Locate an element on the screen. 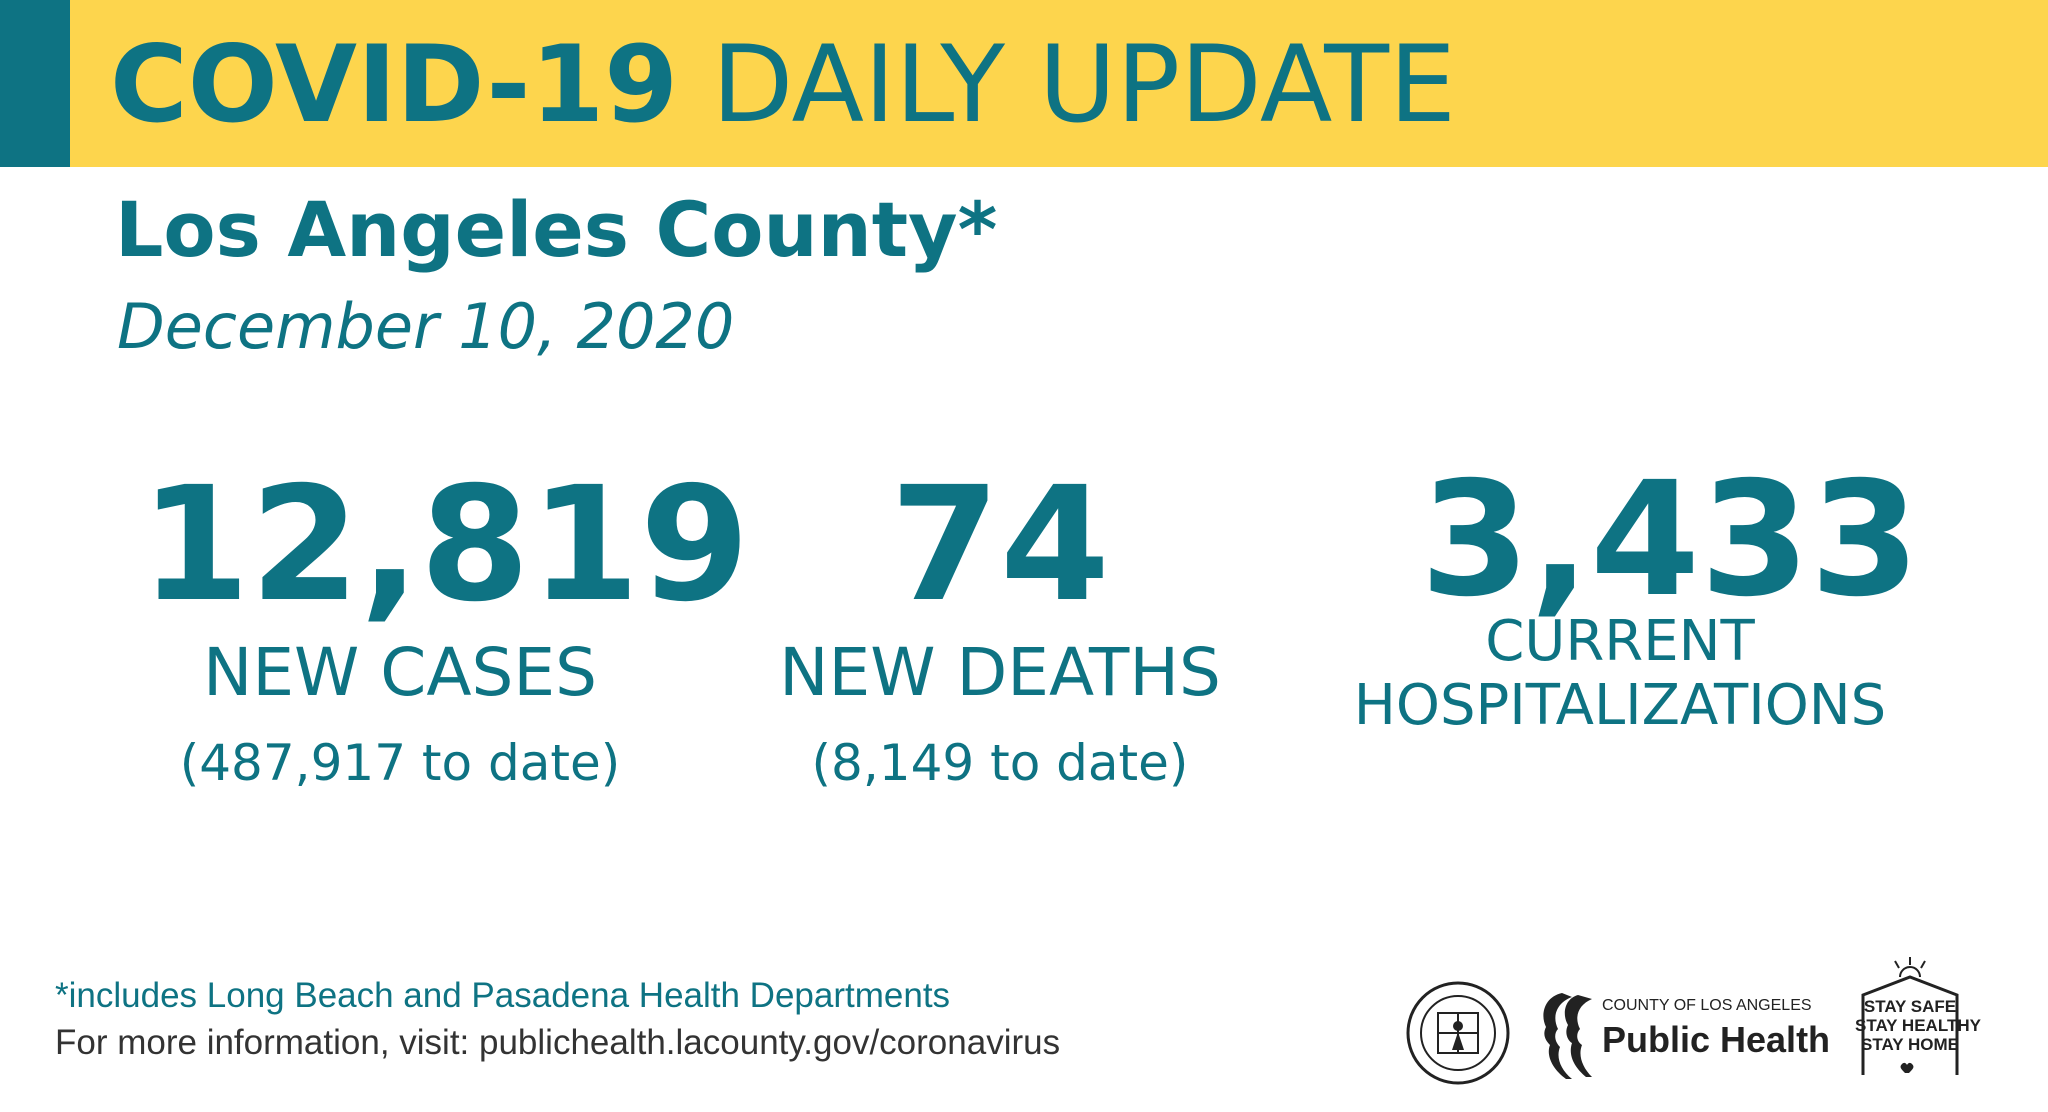 Image resolution: width=2048 pixels, height=1112 pixels. new-deaths-label: NEW DEATHS is located at coordinates (1000, 672).